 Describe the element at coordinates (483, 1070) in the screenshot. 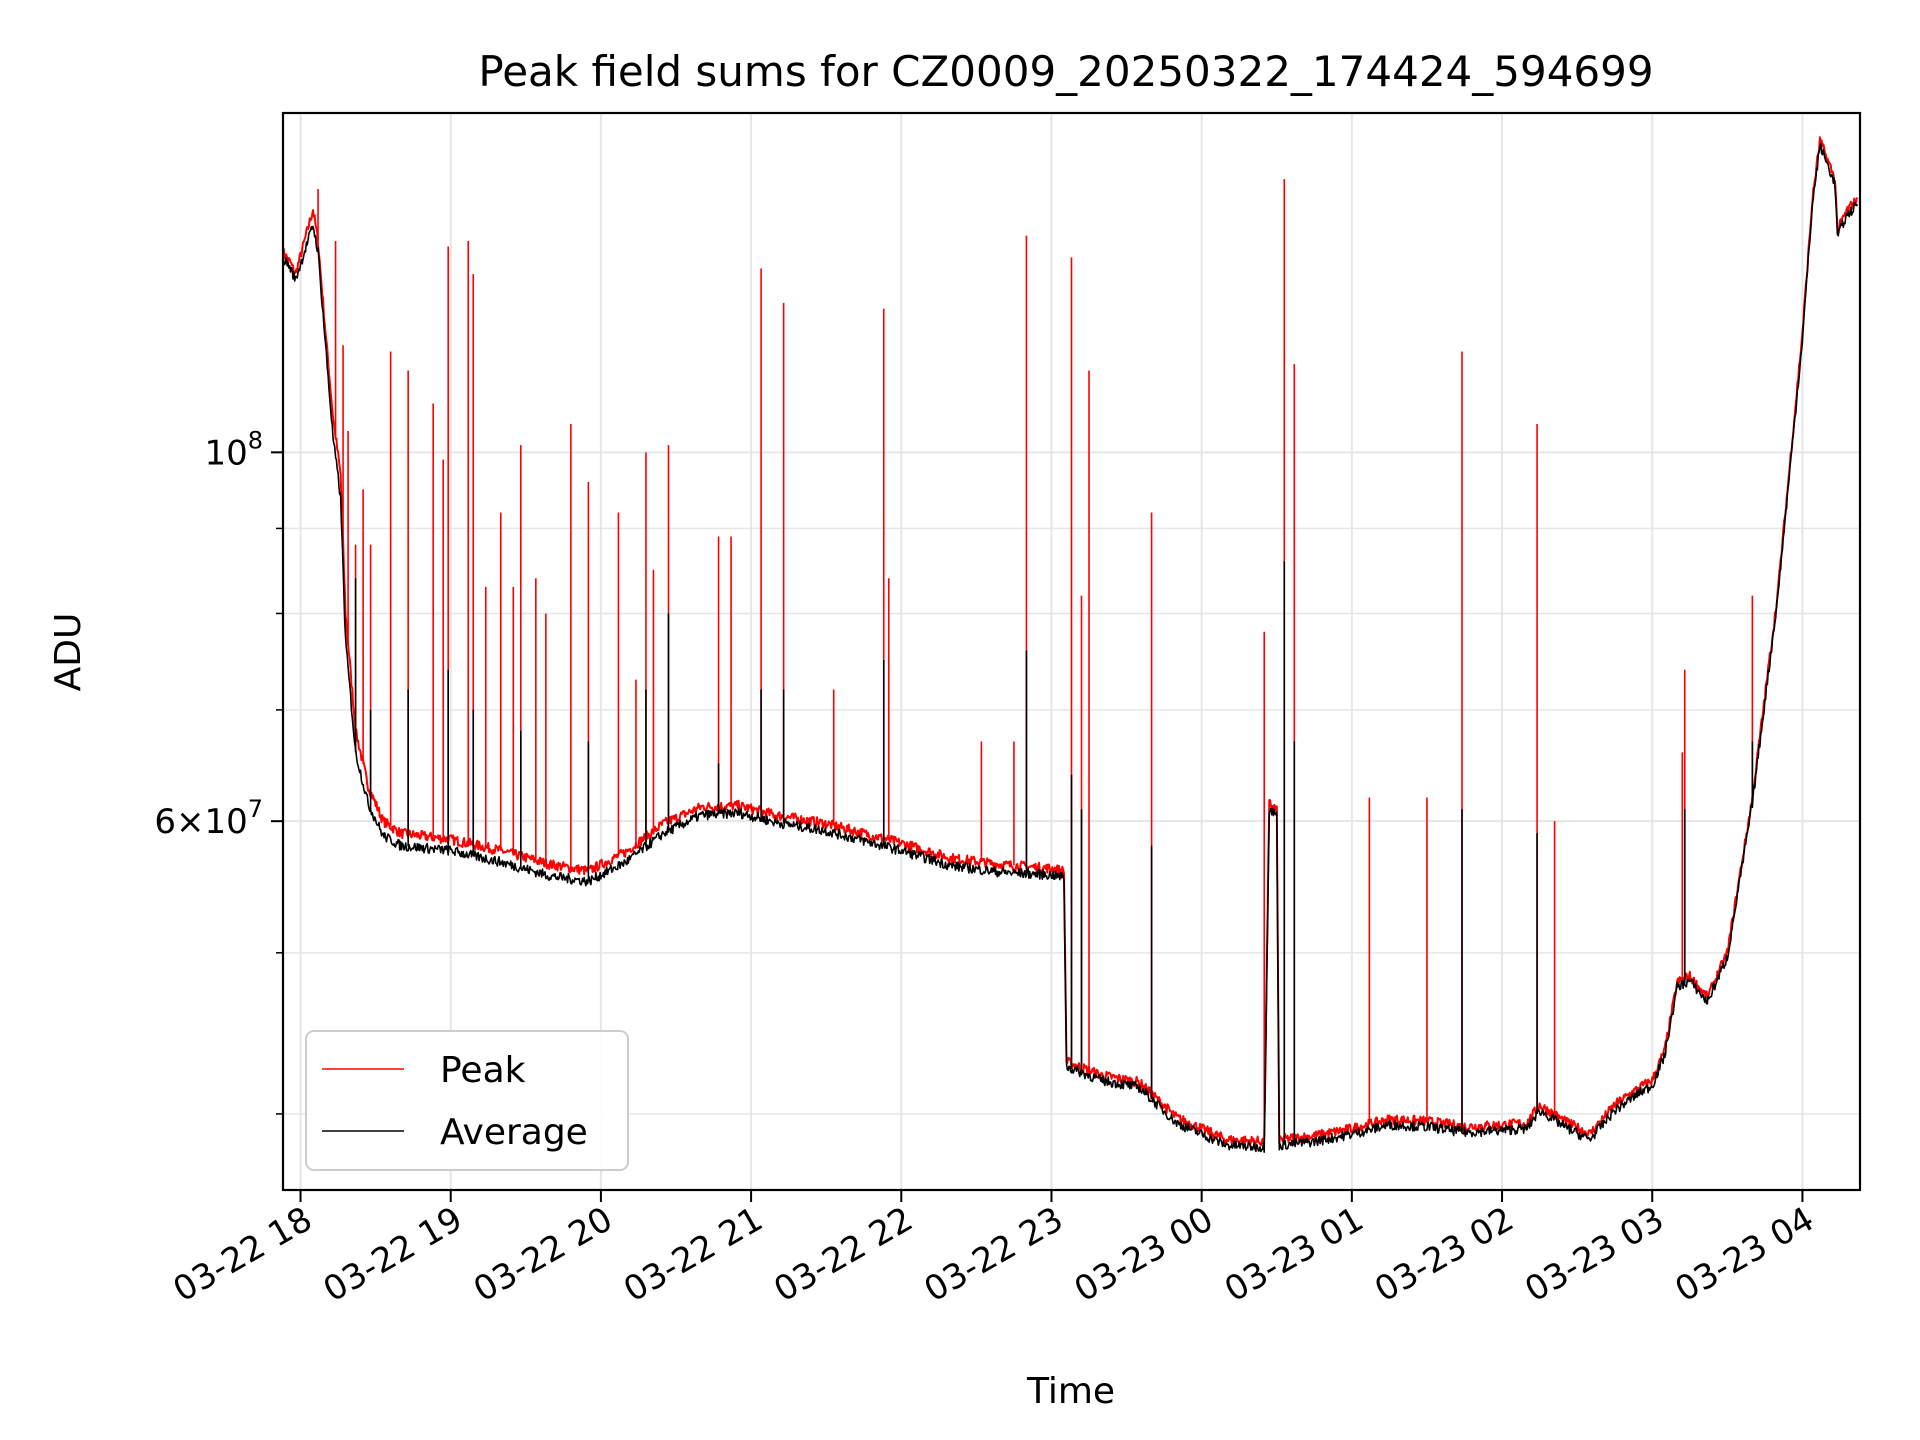

I see `legend-peak-label: Peak` at that location.